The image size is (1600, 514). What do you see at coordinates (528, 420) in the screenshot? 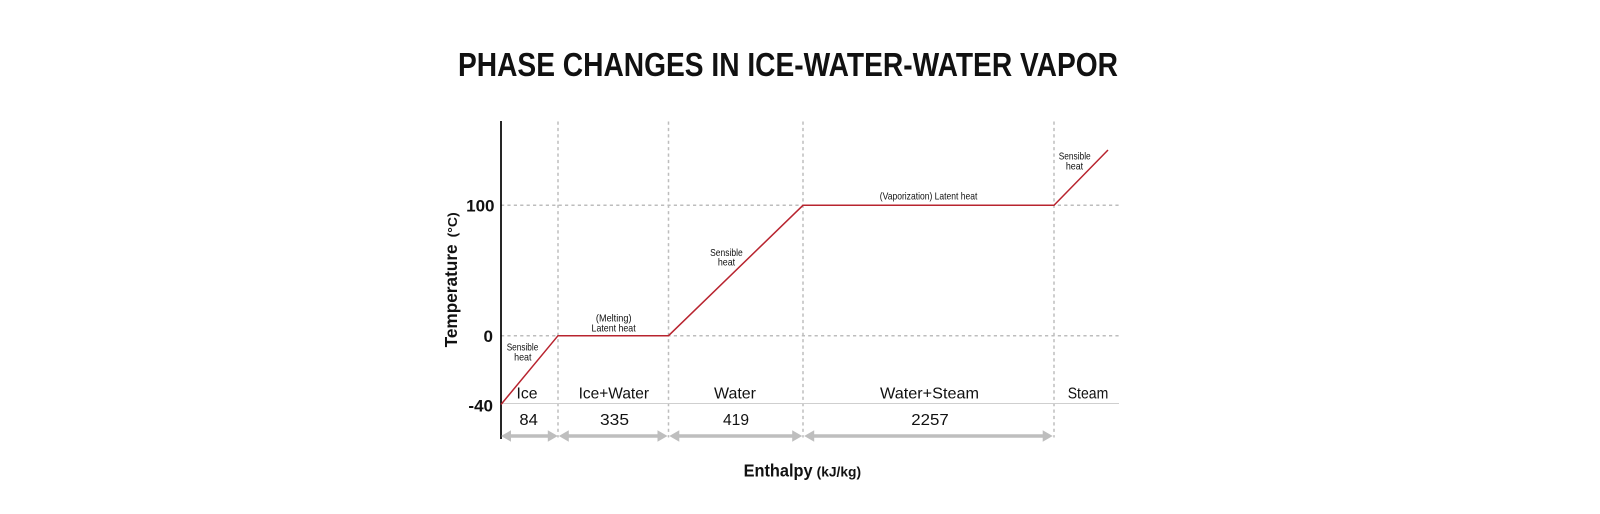
I see `svg-text: 84` at bounding box center [528, 420].